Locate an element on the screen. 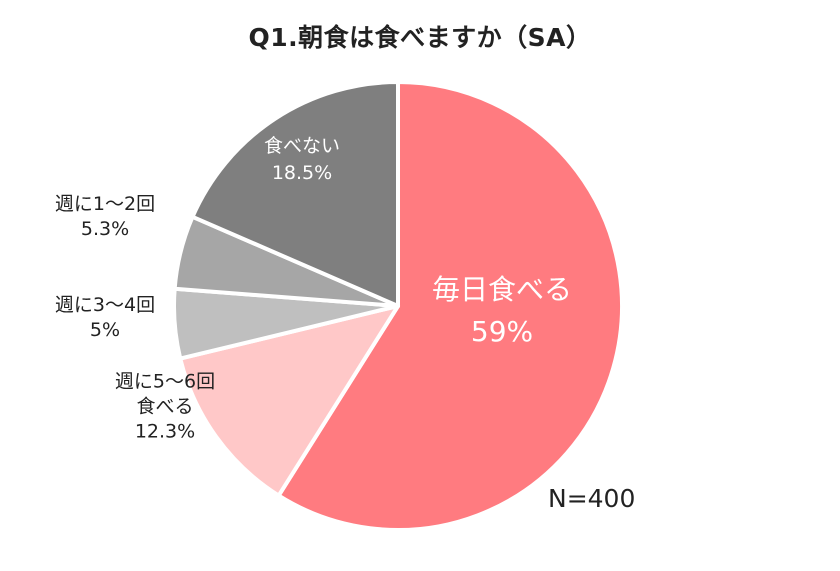  slice-category-label: 週に3～4回 is located at coordinates (105, 305).